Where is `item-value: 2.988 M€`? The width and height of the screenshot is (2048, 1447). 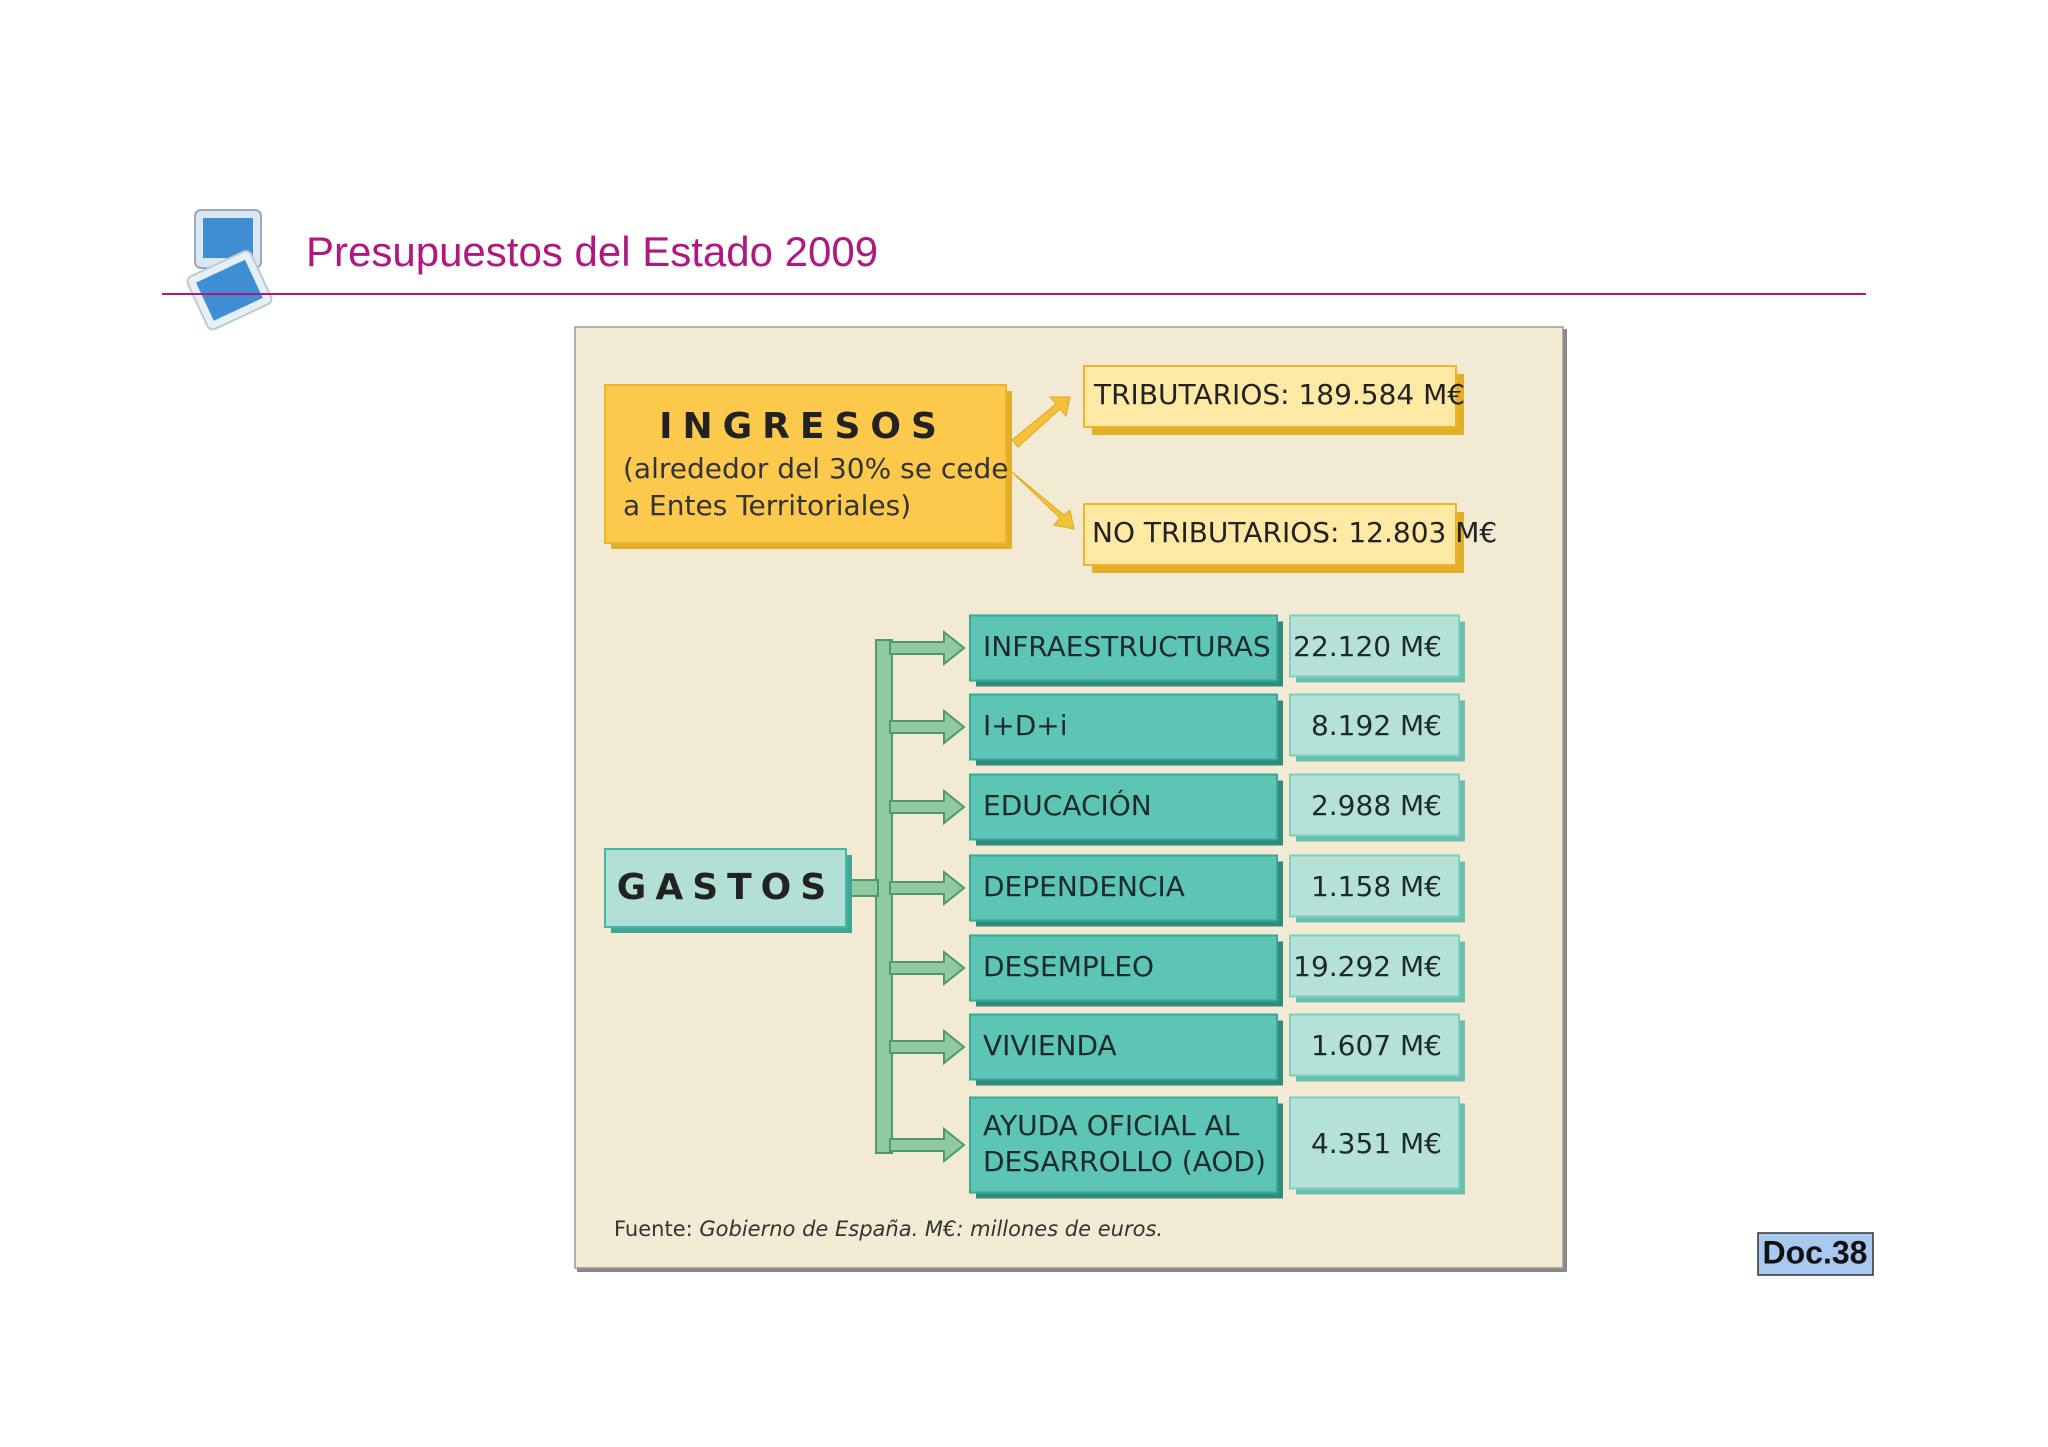
item-value: 2.988 M€ is located at coordinates (1376, 805).